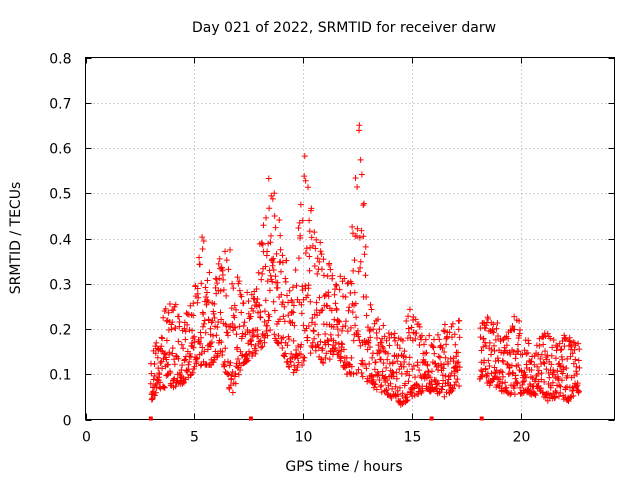 The width and height of the screenshot is (640, 480). I want to click on axis-markers, so click(316, 418).